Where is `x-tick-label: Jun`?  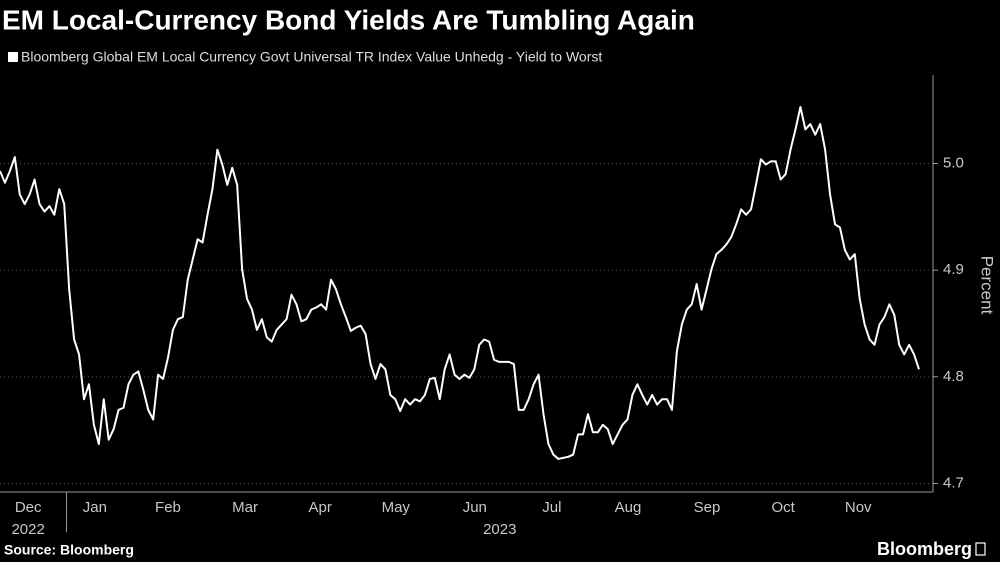
x-tick-label: Jun is located at coordinates (475, 507).